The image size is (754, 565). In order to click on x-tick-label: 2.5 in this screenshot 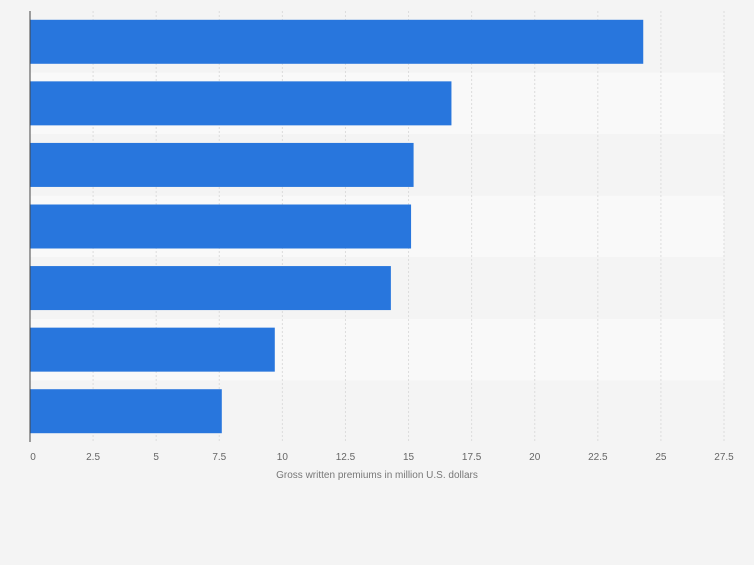, I will do `click(93, 457)`.